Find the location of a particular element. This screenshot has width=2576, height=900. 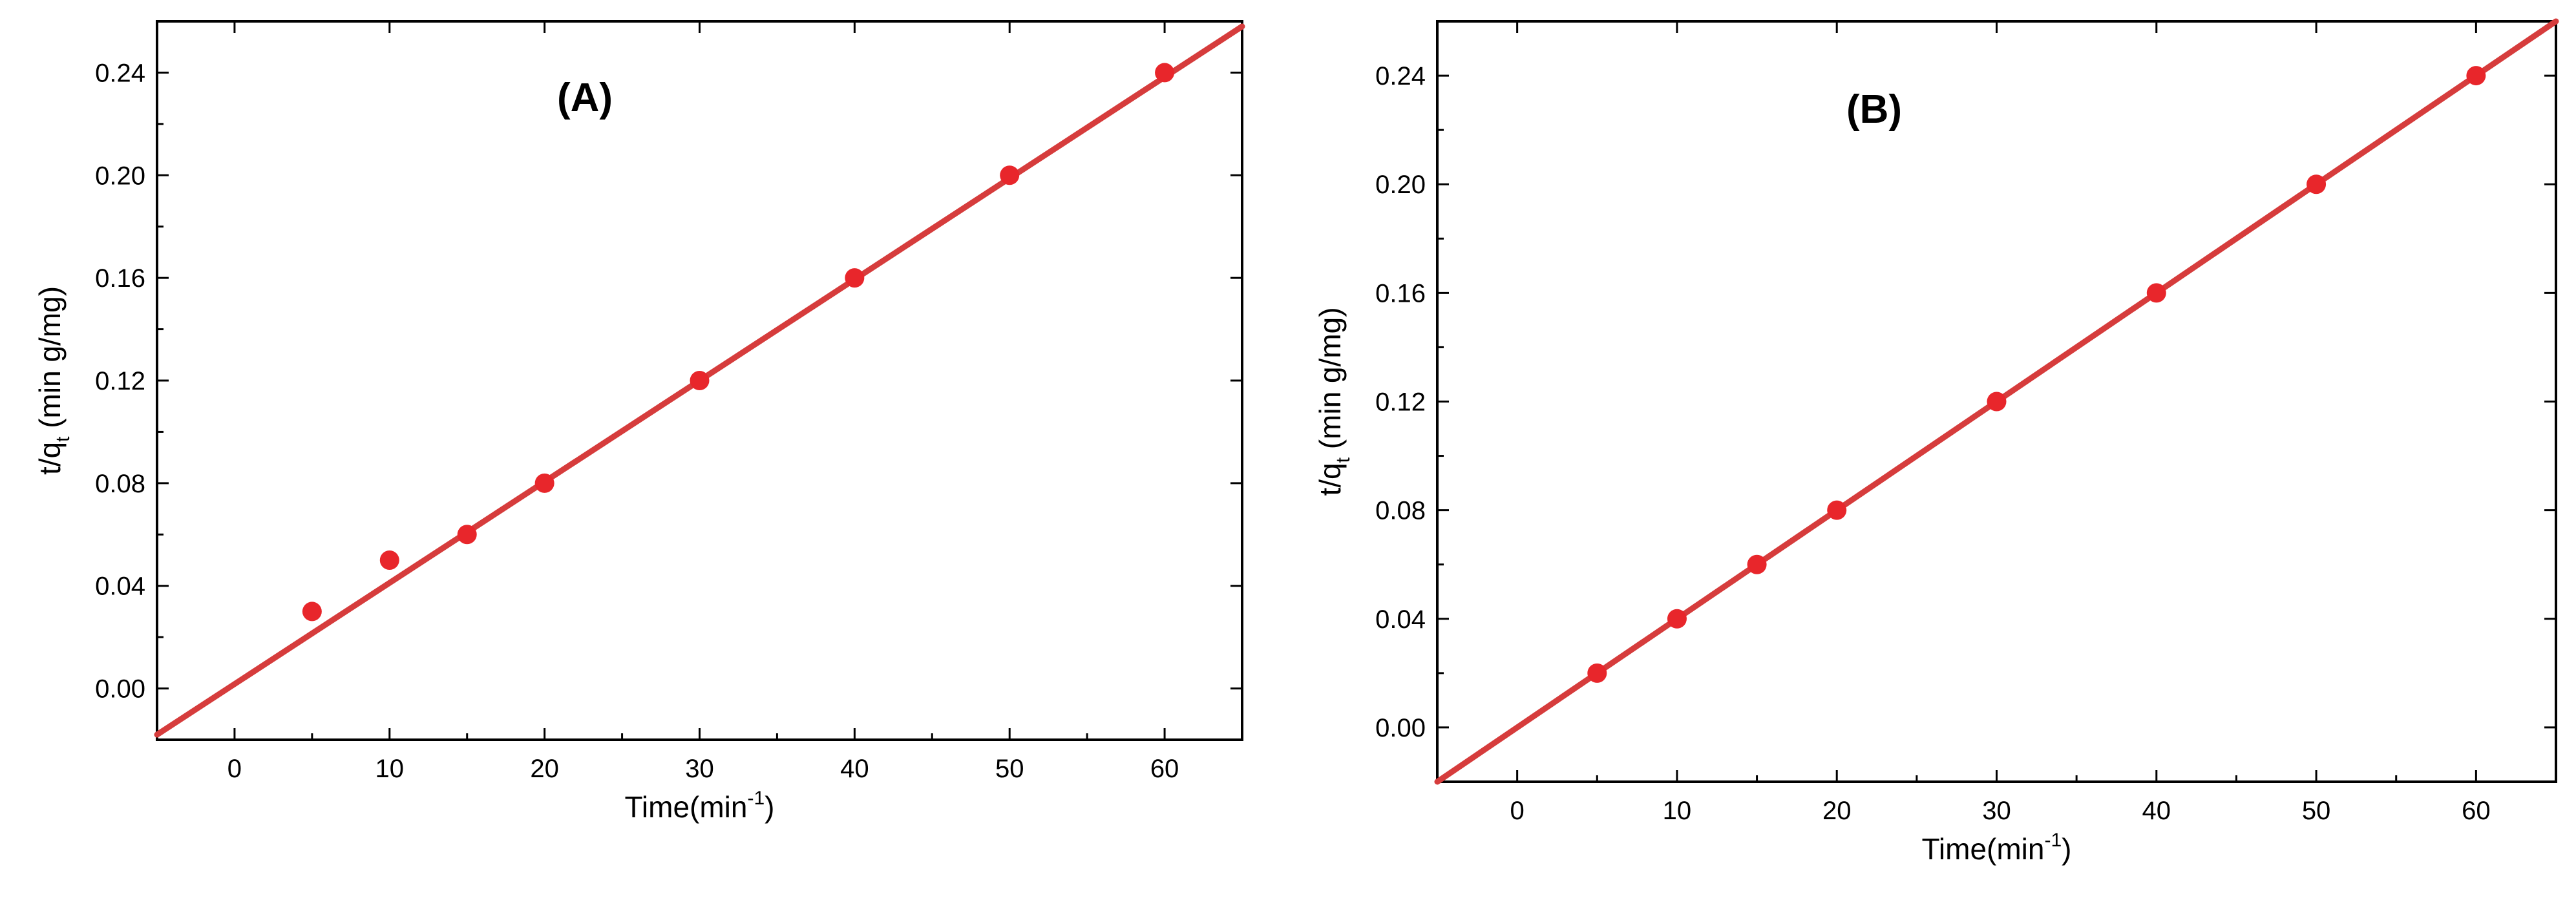

panel-label: (B) is located at coordinates (1874, 109).